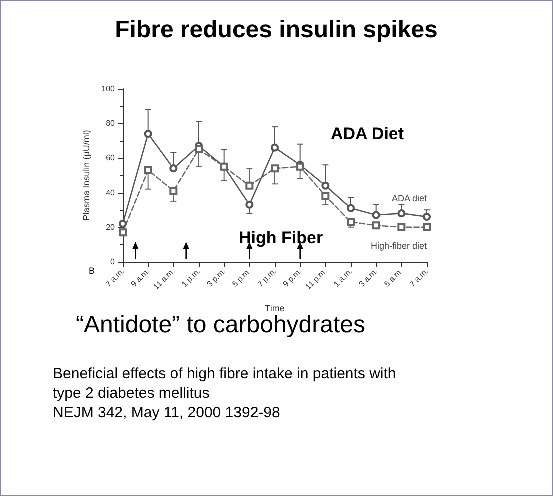 This screenshot has width=553, height=496. I want to click on text: NEJM 342, May 11, 2000 1392-98, so click(166, 413).